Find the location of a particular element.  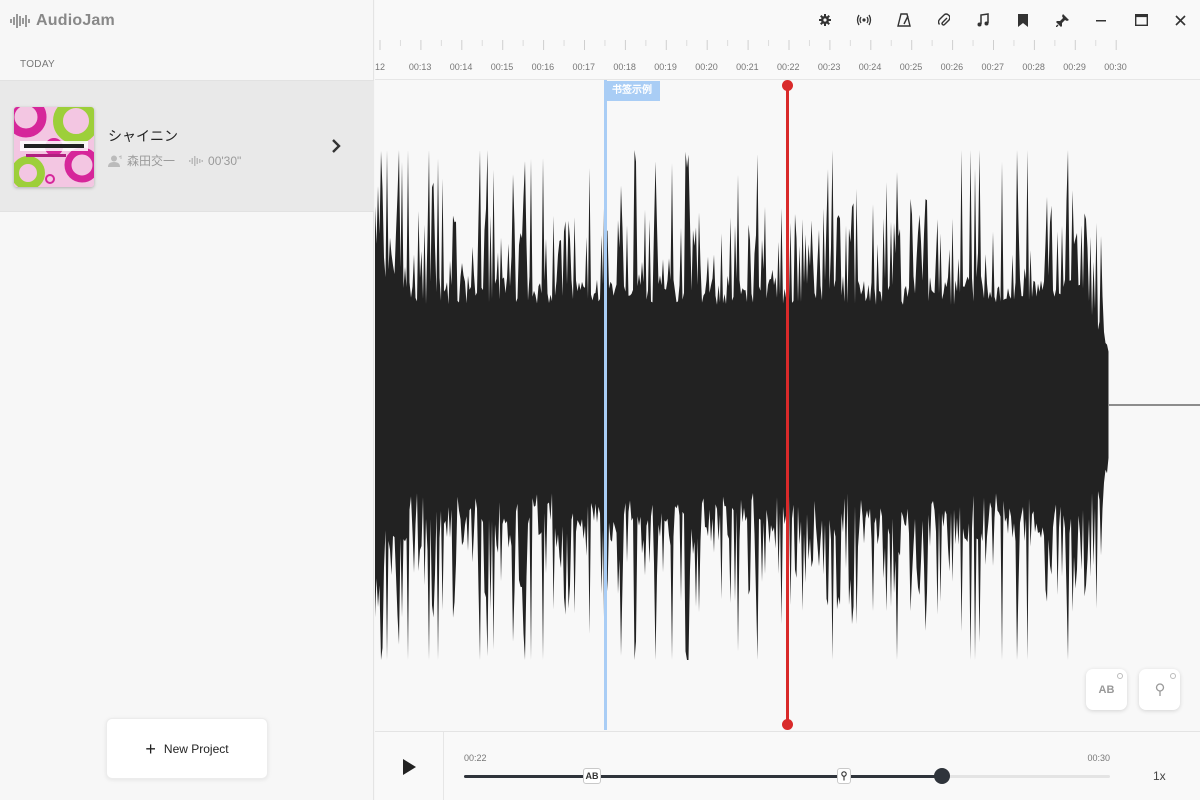

album-cover is located at coordinates (54, 147).